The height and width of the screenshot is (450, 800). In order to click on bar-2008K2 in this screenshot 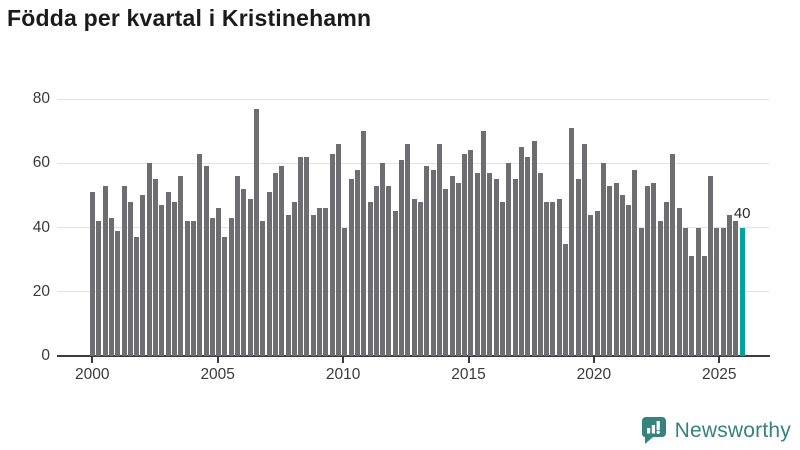, I will do `click(301, 256)`.